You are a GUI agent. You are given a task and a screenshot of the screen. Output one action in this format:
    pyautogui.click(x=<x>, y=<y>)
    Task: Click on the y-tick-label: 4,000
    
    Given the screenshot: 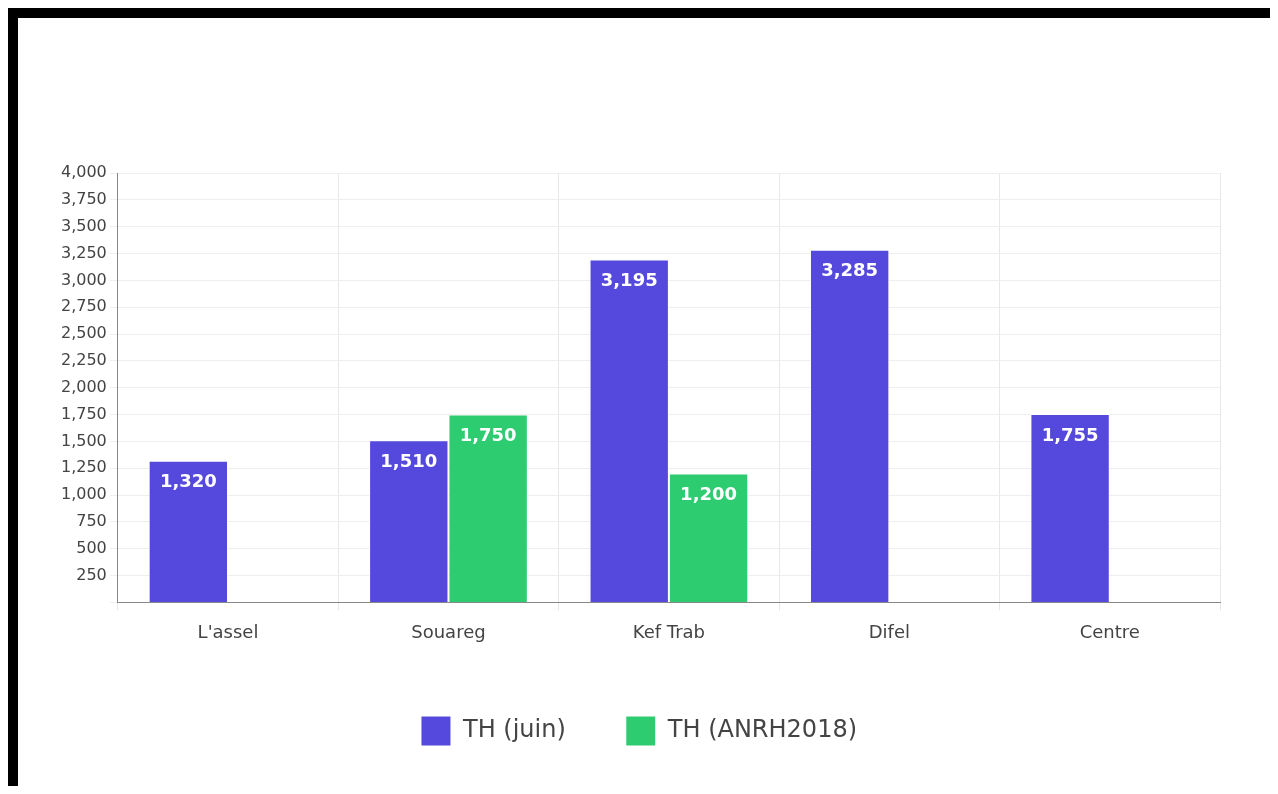 What is the action you would take?
    pyautogui.click(x=83, y=172)
    